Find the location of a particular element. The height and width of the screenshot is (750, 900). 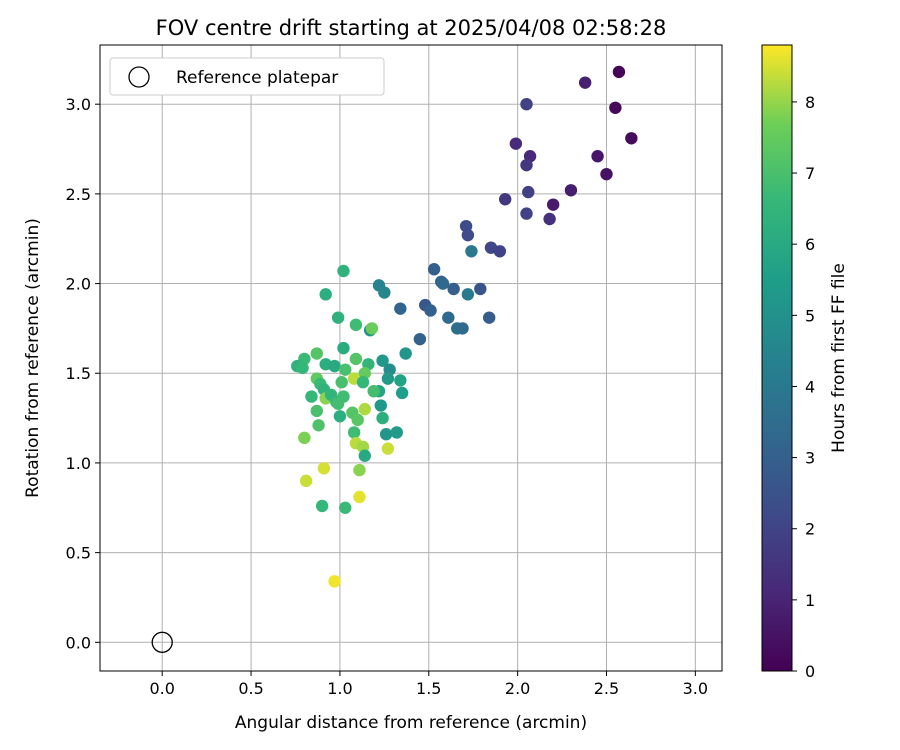

y-tick-label: 1.5 is located at coordinates (78, 373).